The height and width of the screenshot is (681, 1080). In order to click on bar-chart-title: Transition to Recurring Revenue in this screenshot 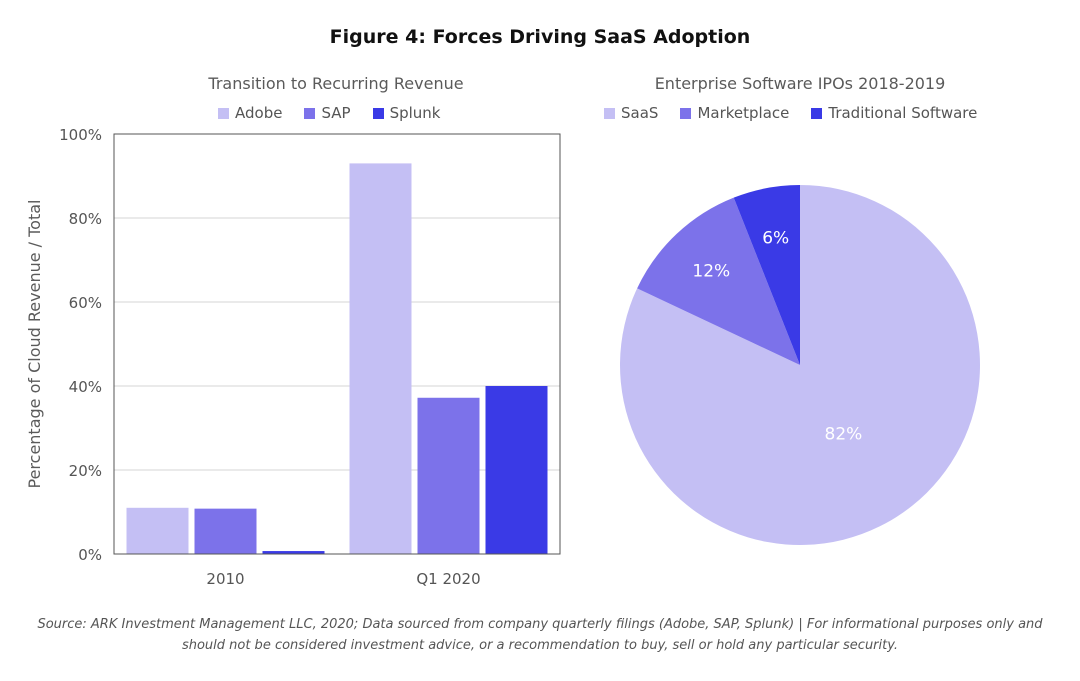, I will do `click(336, 83)`.